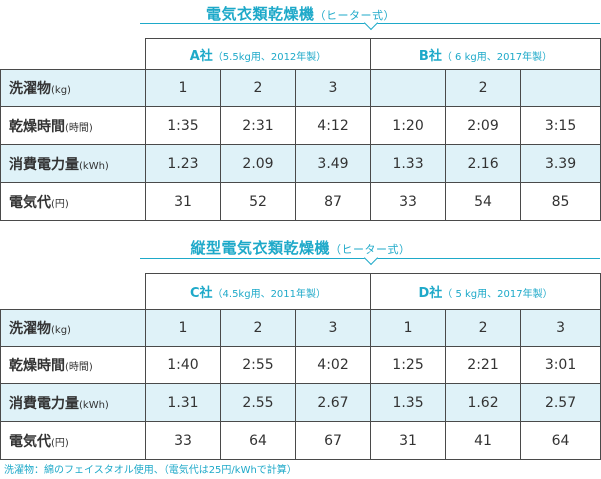 The image size is (601, 479). I want to click on table-cell: 2:31, so click(258, 125).